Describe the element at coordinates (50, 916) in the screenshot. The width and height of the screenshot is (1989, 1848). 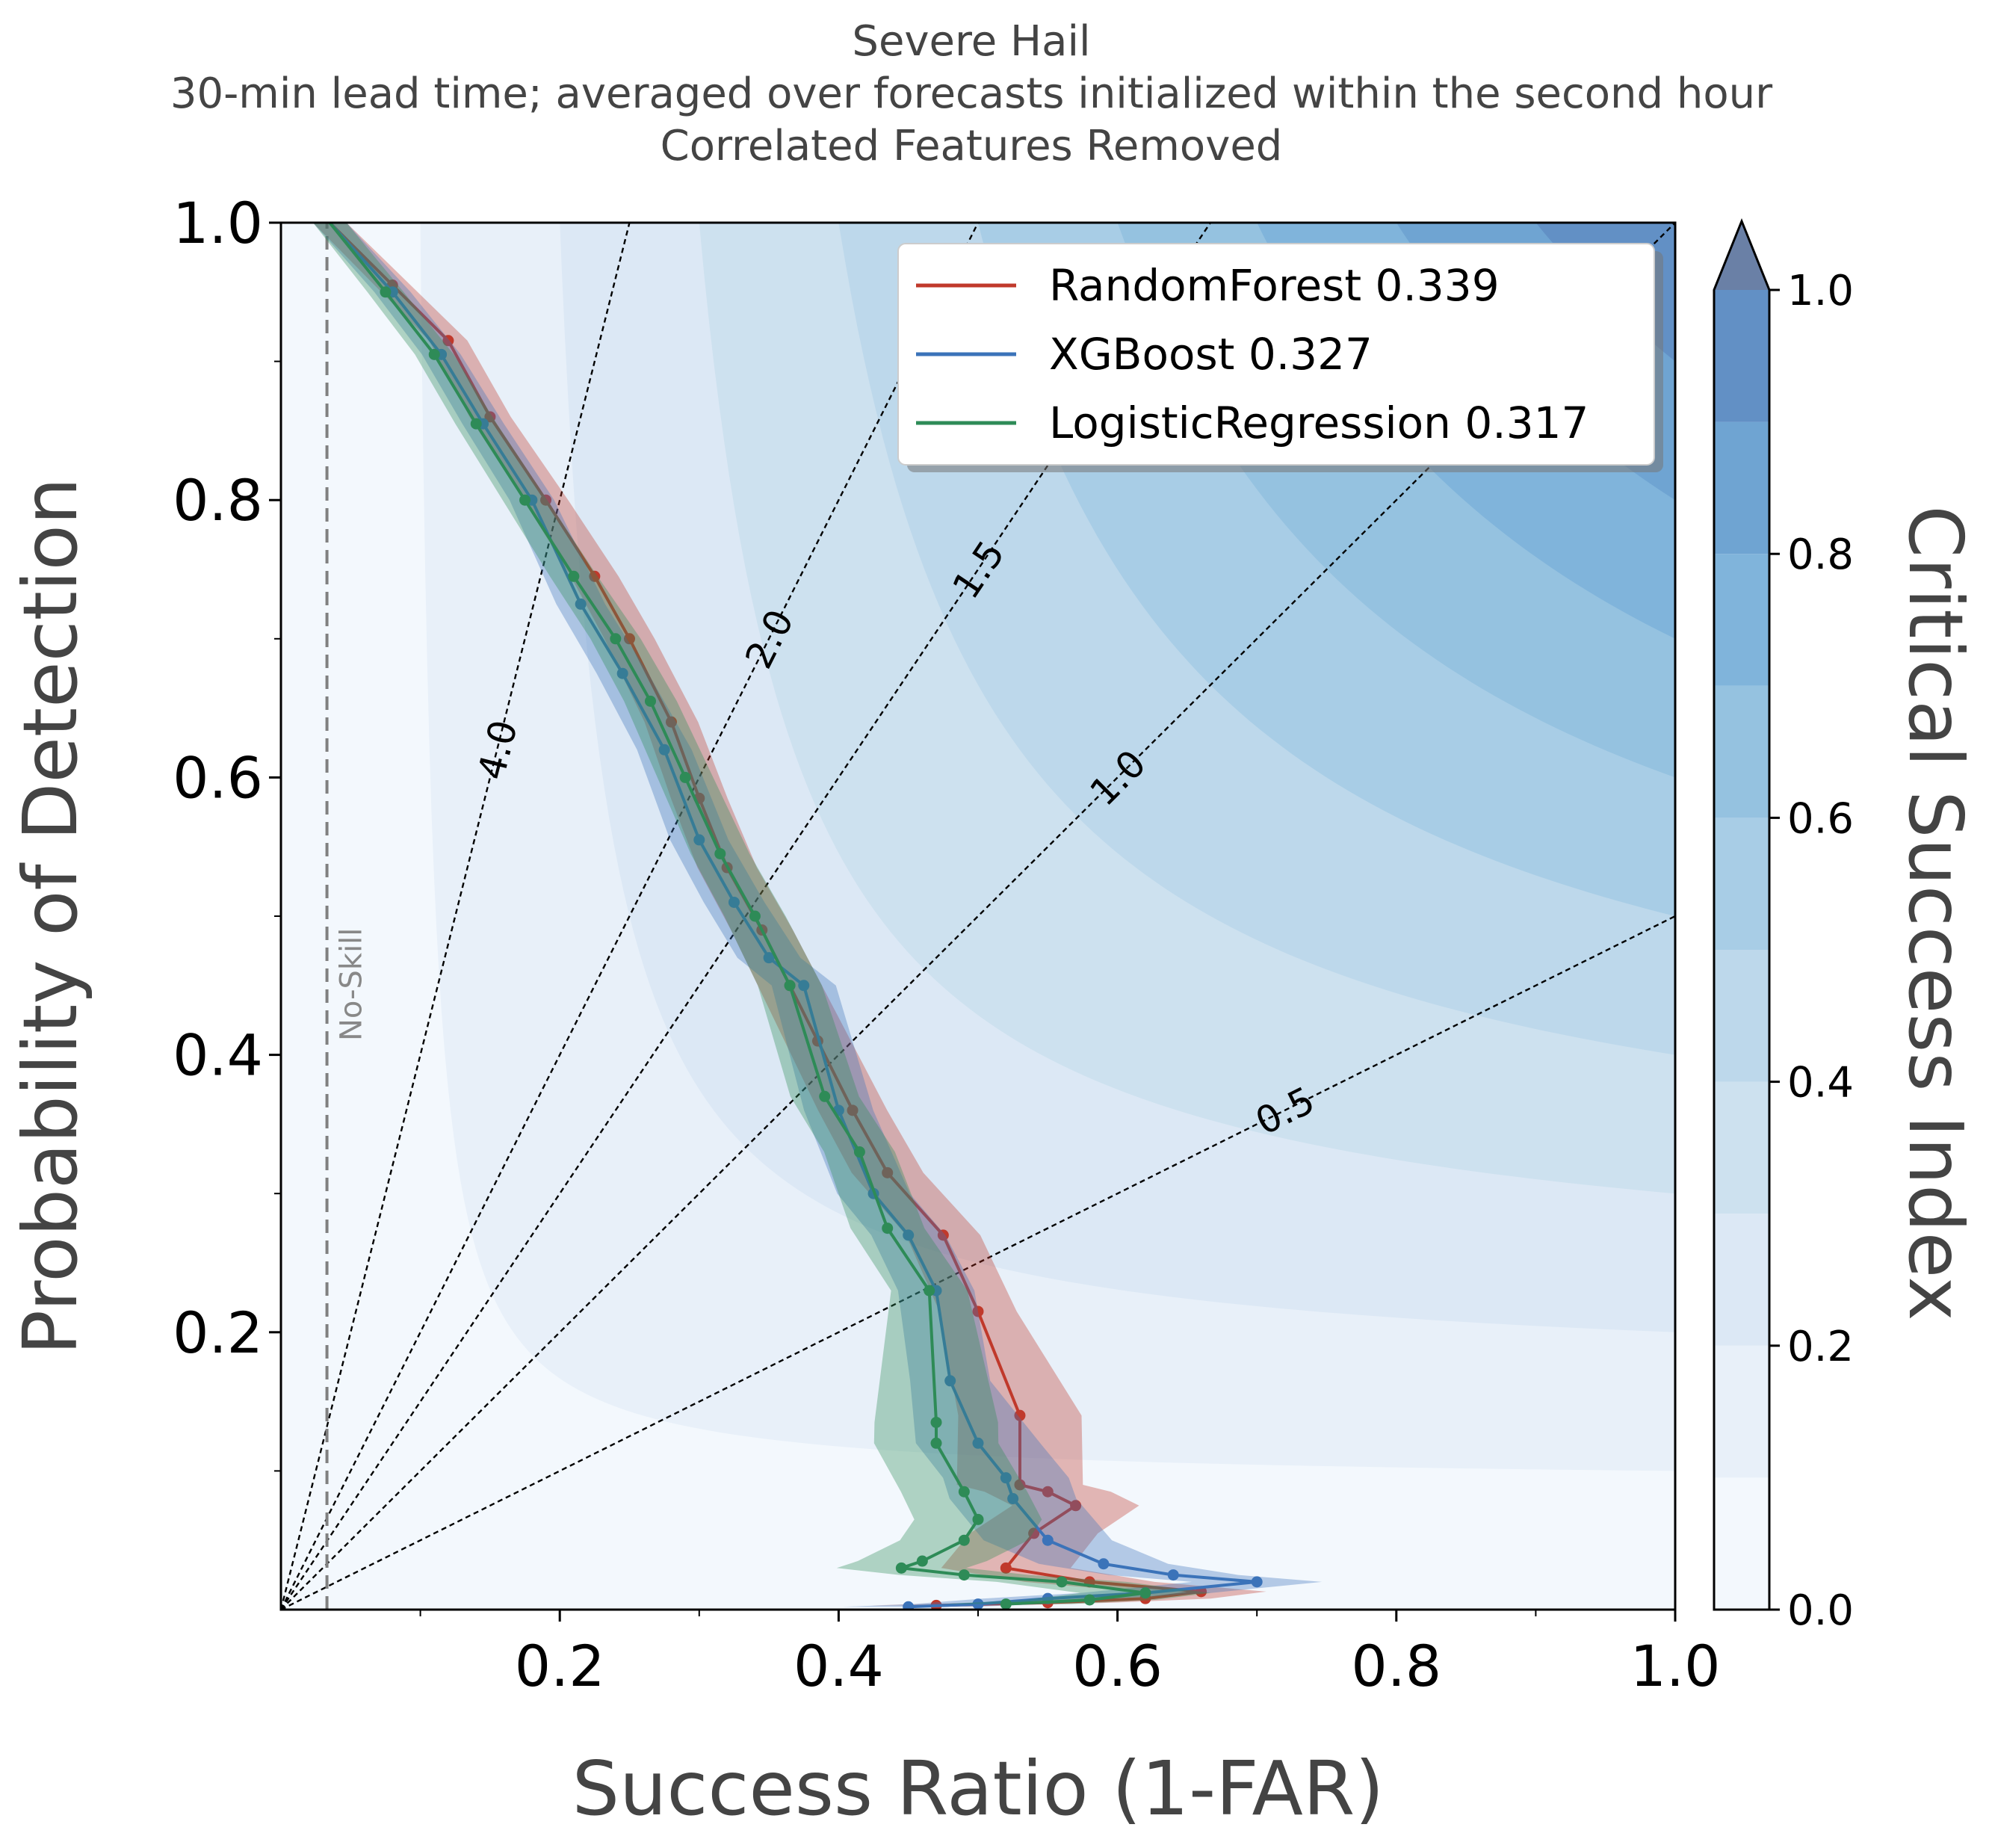
I see `y-axis-title: Probability of Detection` at that location.